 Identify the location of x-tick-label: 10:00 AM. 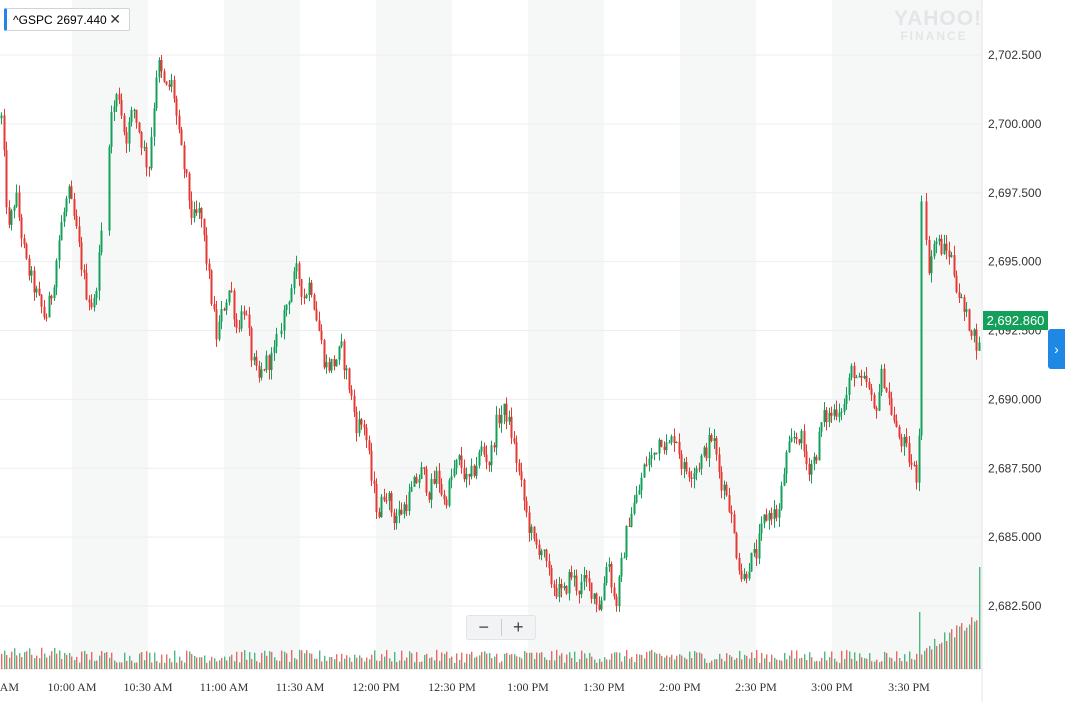
(71, 687).